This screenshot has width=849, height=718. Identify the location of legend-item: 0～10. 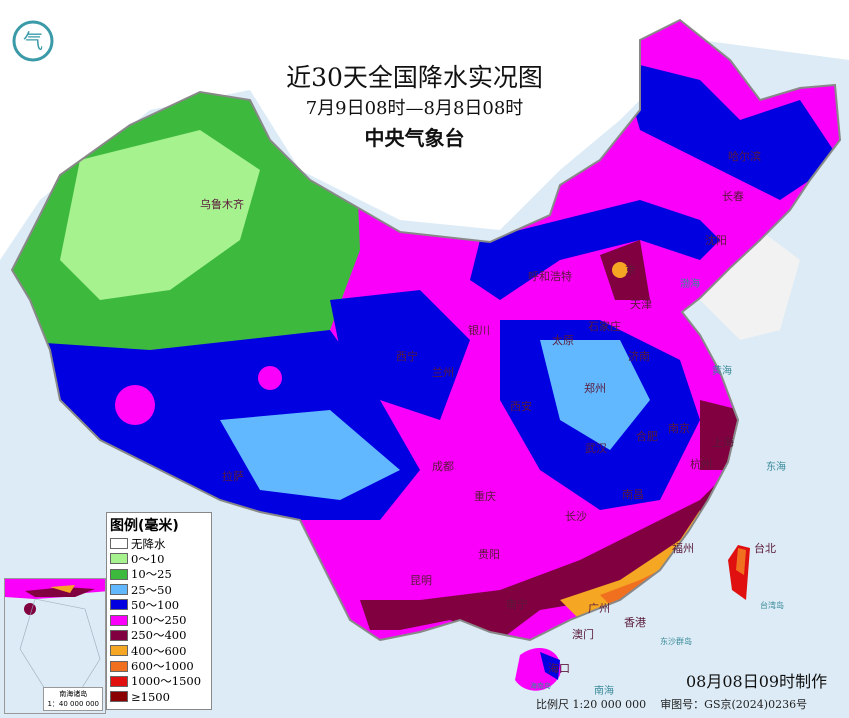
(159, 558).